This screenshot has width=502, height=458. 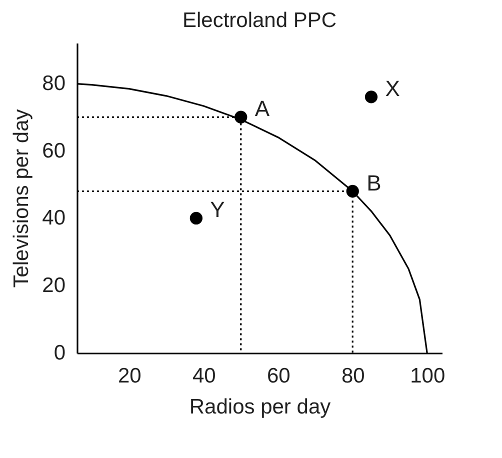 I want to click on x-axis-title: Radios per day, so click(x=260, y=407).